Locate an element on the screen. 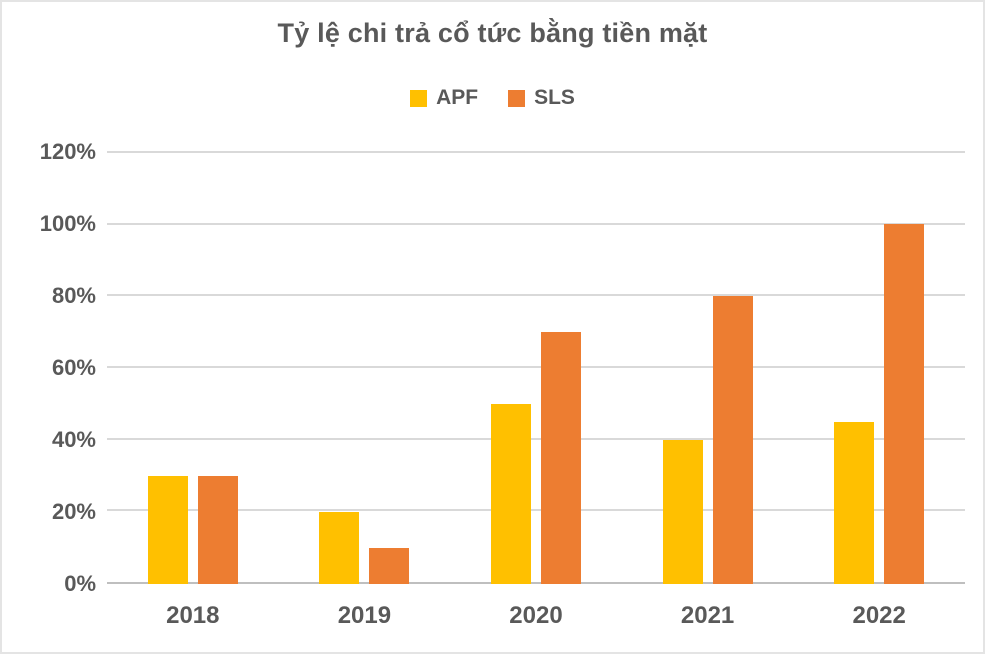  y-axis-labels: 0% 20% 40% 60% 80% 100% 120% is located at coordinates (49, 368).